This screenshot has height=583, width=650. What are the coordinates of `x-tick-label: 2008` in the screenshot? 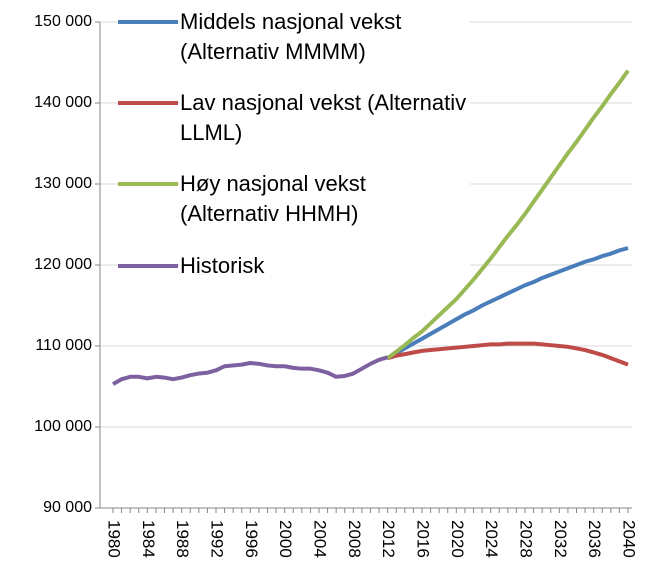 It's located at (354, 539).